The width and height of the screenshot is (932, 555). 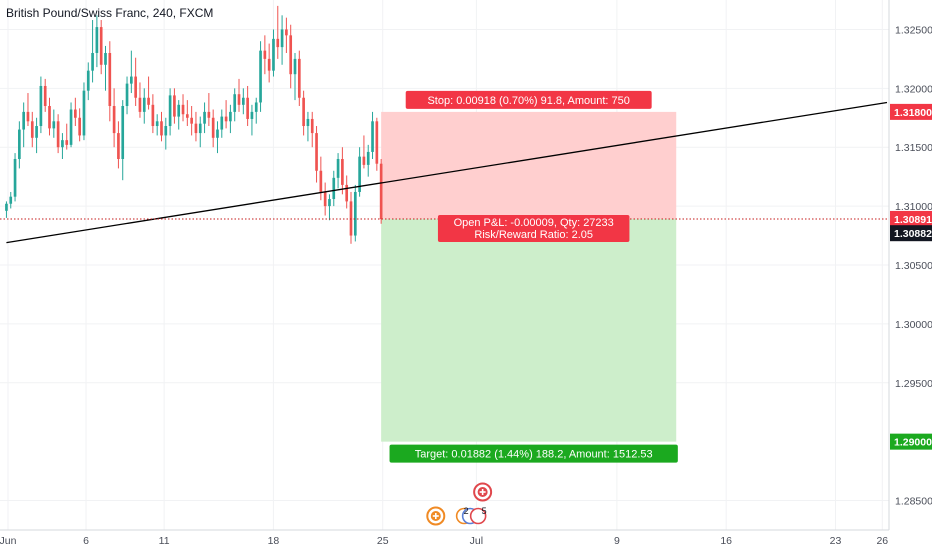 What do you see at coordinates (726, 541) in the screenshot?
I see `x-tick-label: 16` at bounding box center [726, 541].